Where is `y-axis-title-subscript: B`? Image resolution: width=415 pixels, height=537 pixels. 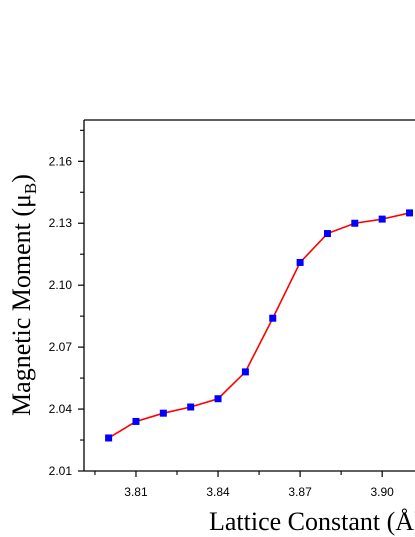
y-axis-title-subscript: B is located at coordinates (30, 188).